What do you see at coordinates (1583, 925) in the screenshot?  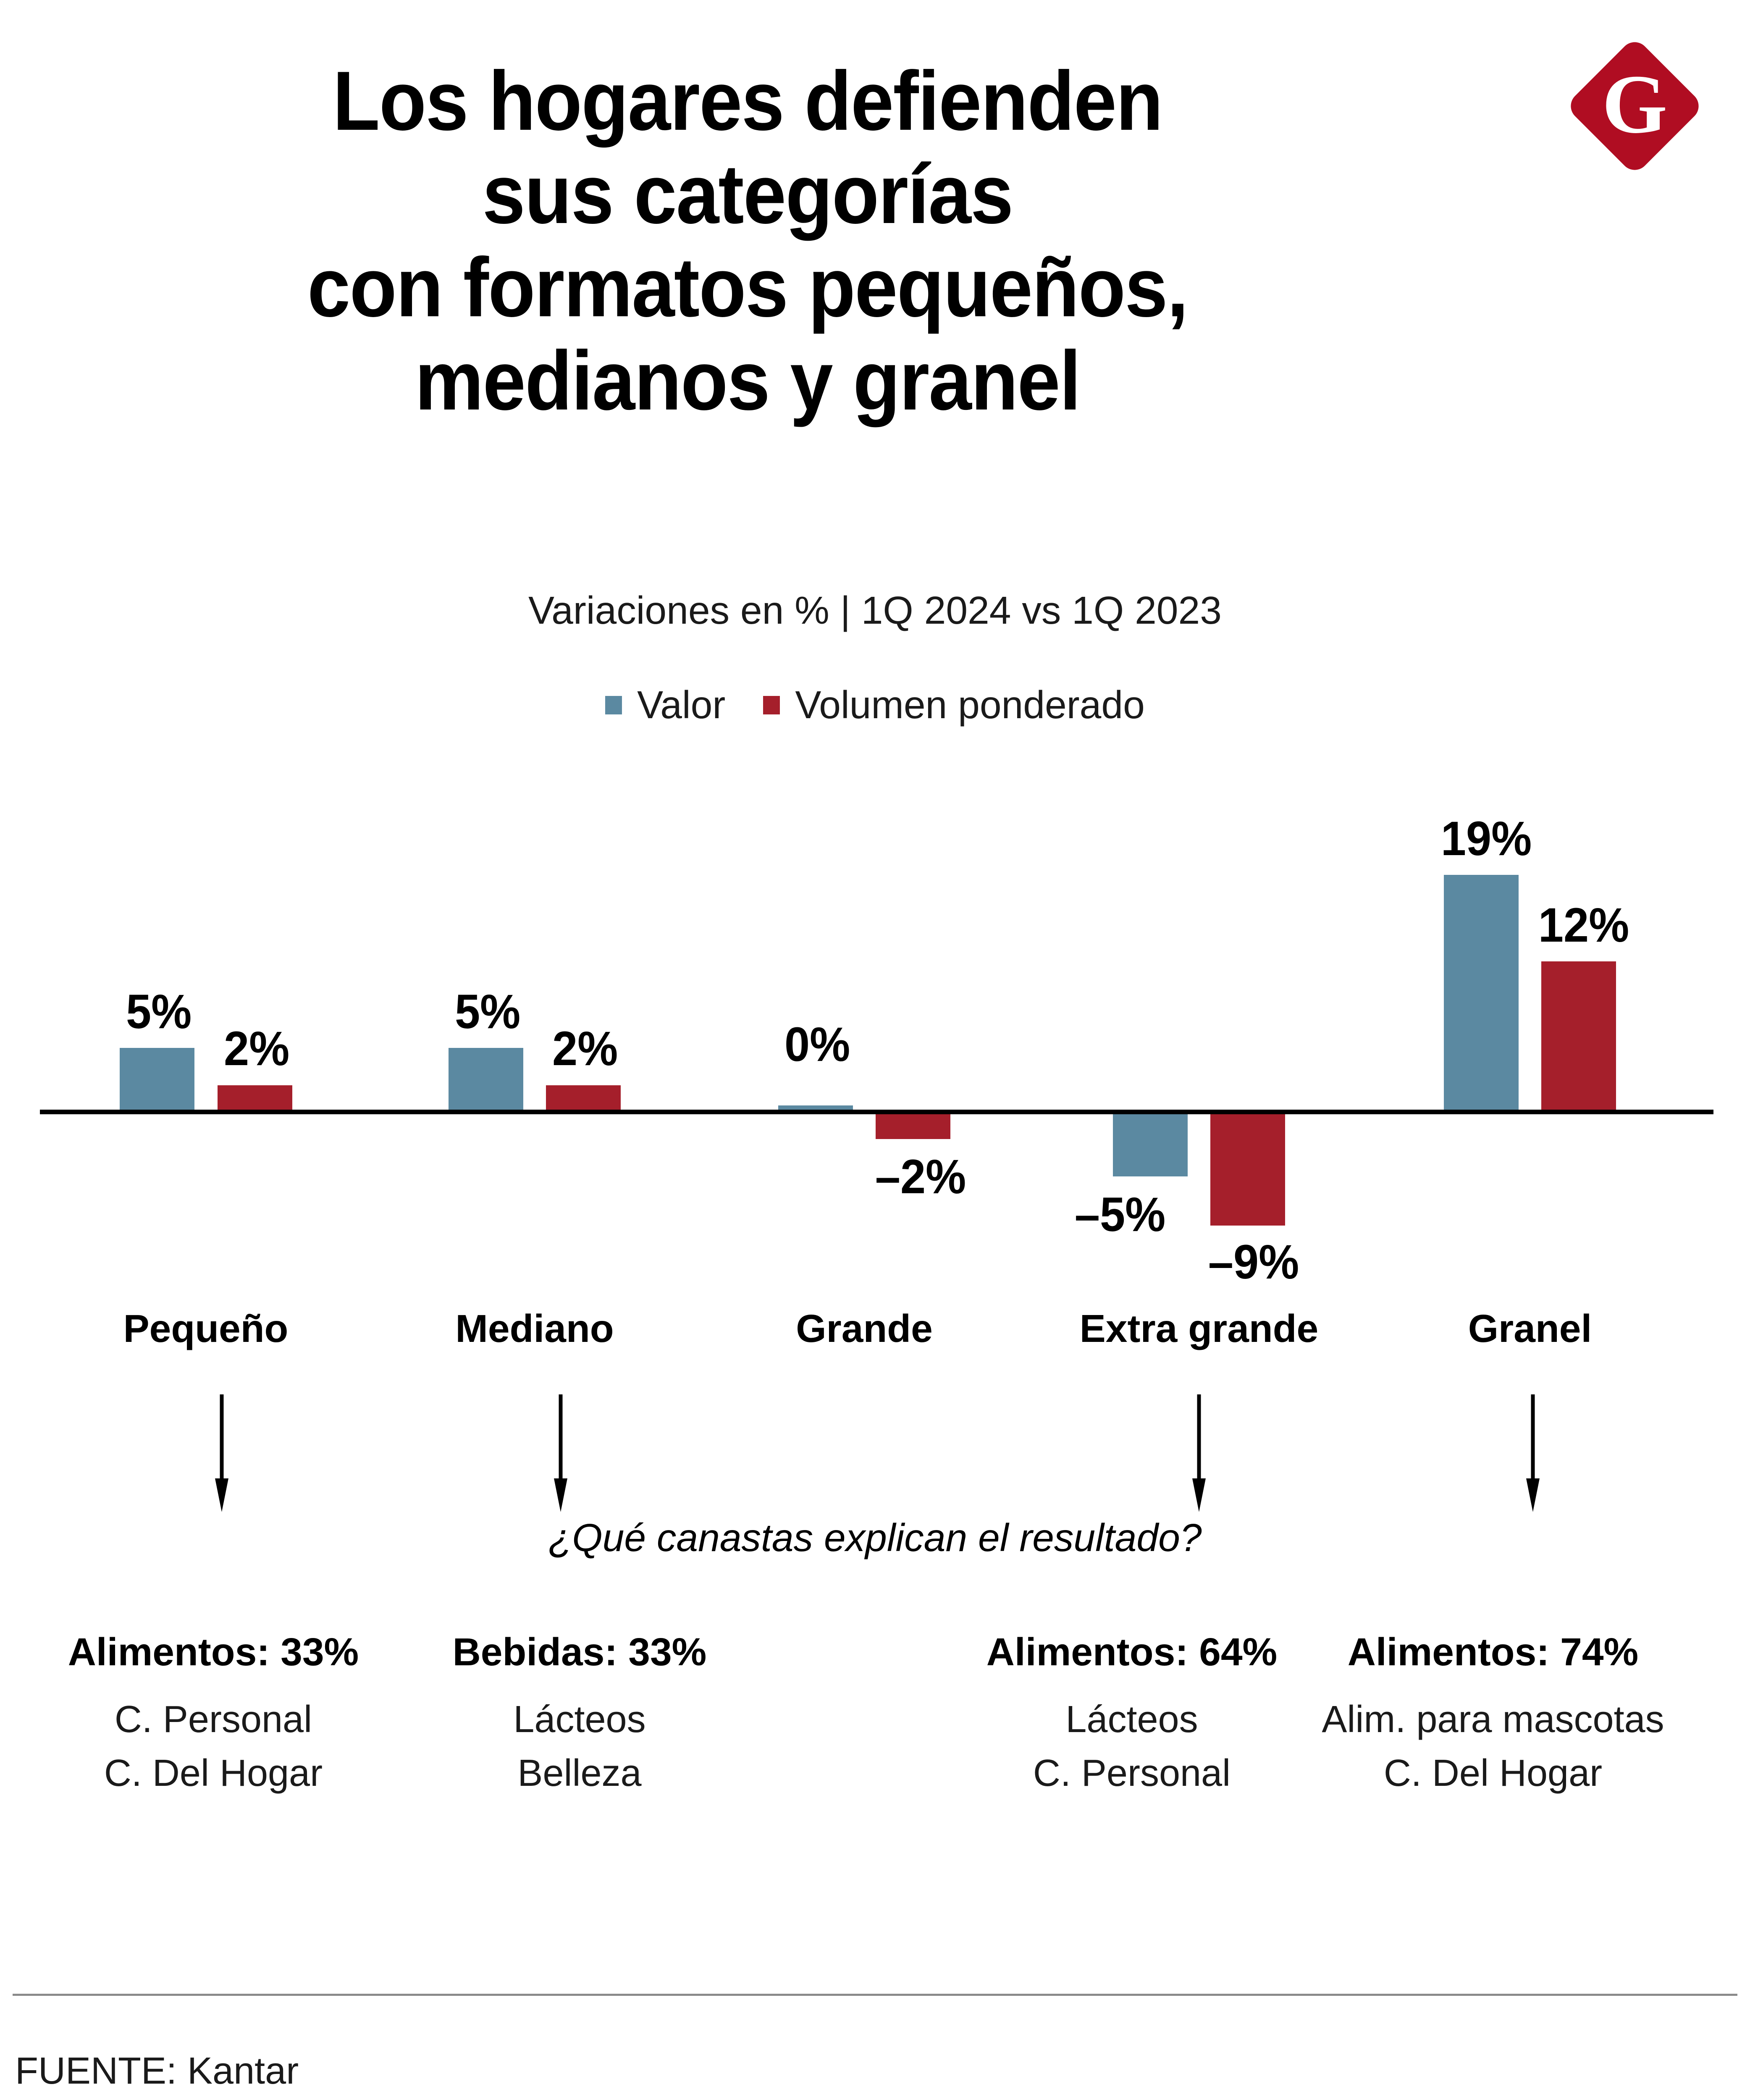 I see `bar-label-volumen-granel: 12%` at bounding box center [1583, 925].